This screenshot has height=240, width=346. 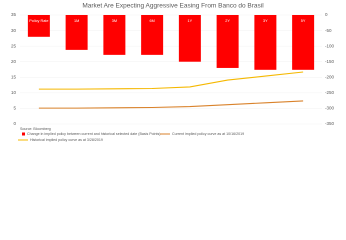 I want to click on y-tick-label: 5, so click(x=14, y=108).